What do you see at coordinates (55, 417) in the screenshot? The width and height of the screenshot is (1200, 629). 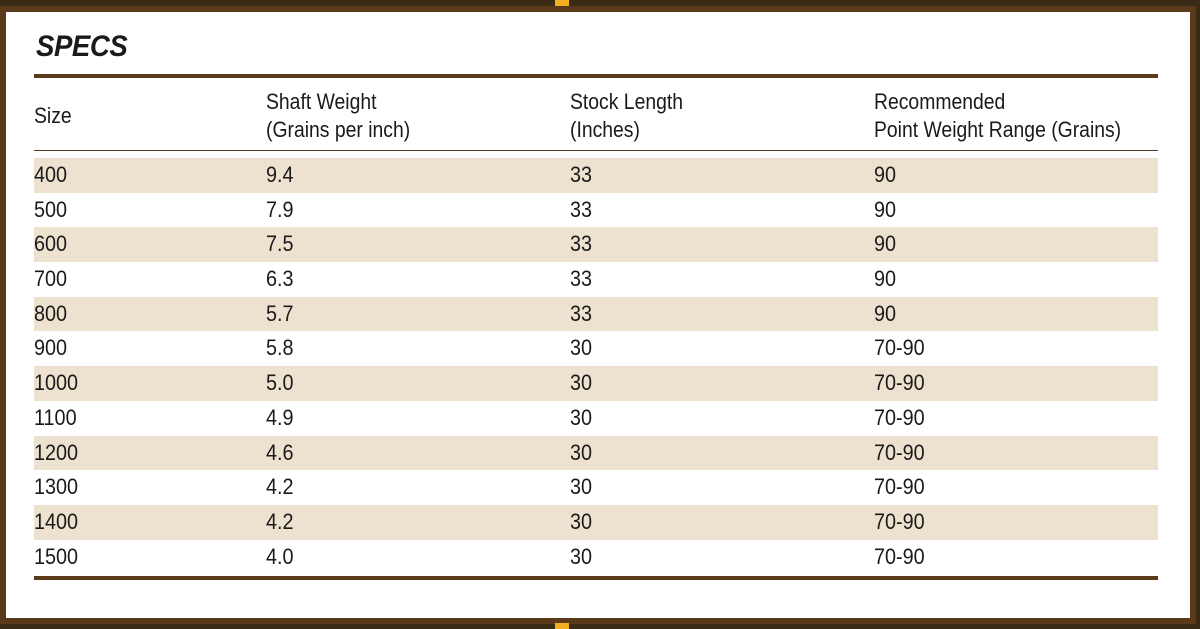 I see `cell-size: 1100` at bounding box center [55, 417].